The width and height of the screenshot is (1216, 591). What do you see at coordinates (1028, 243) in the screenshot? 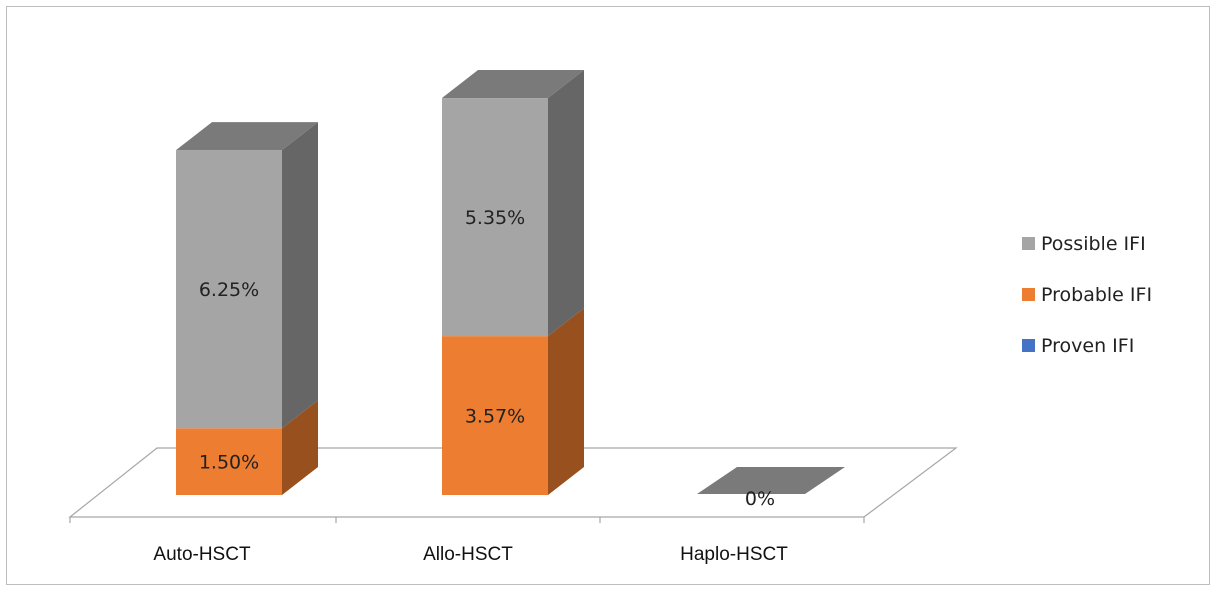
I see `legend-swatch-possible-ifi` at bounding box center [1028, 243].